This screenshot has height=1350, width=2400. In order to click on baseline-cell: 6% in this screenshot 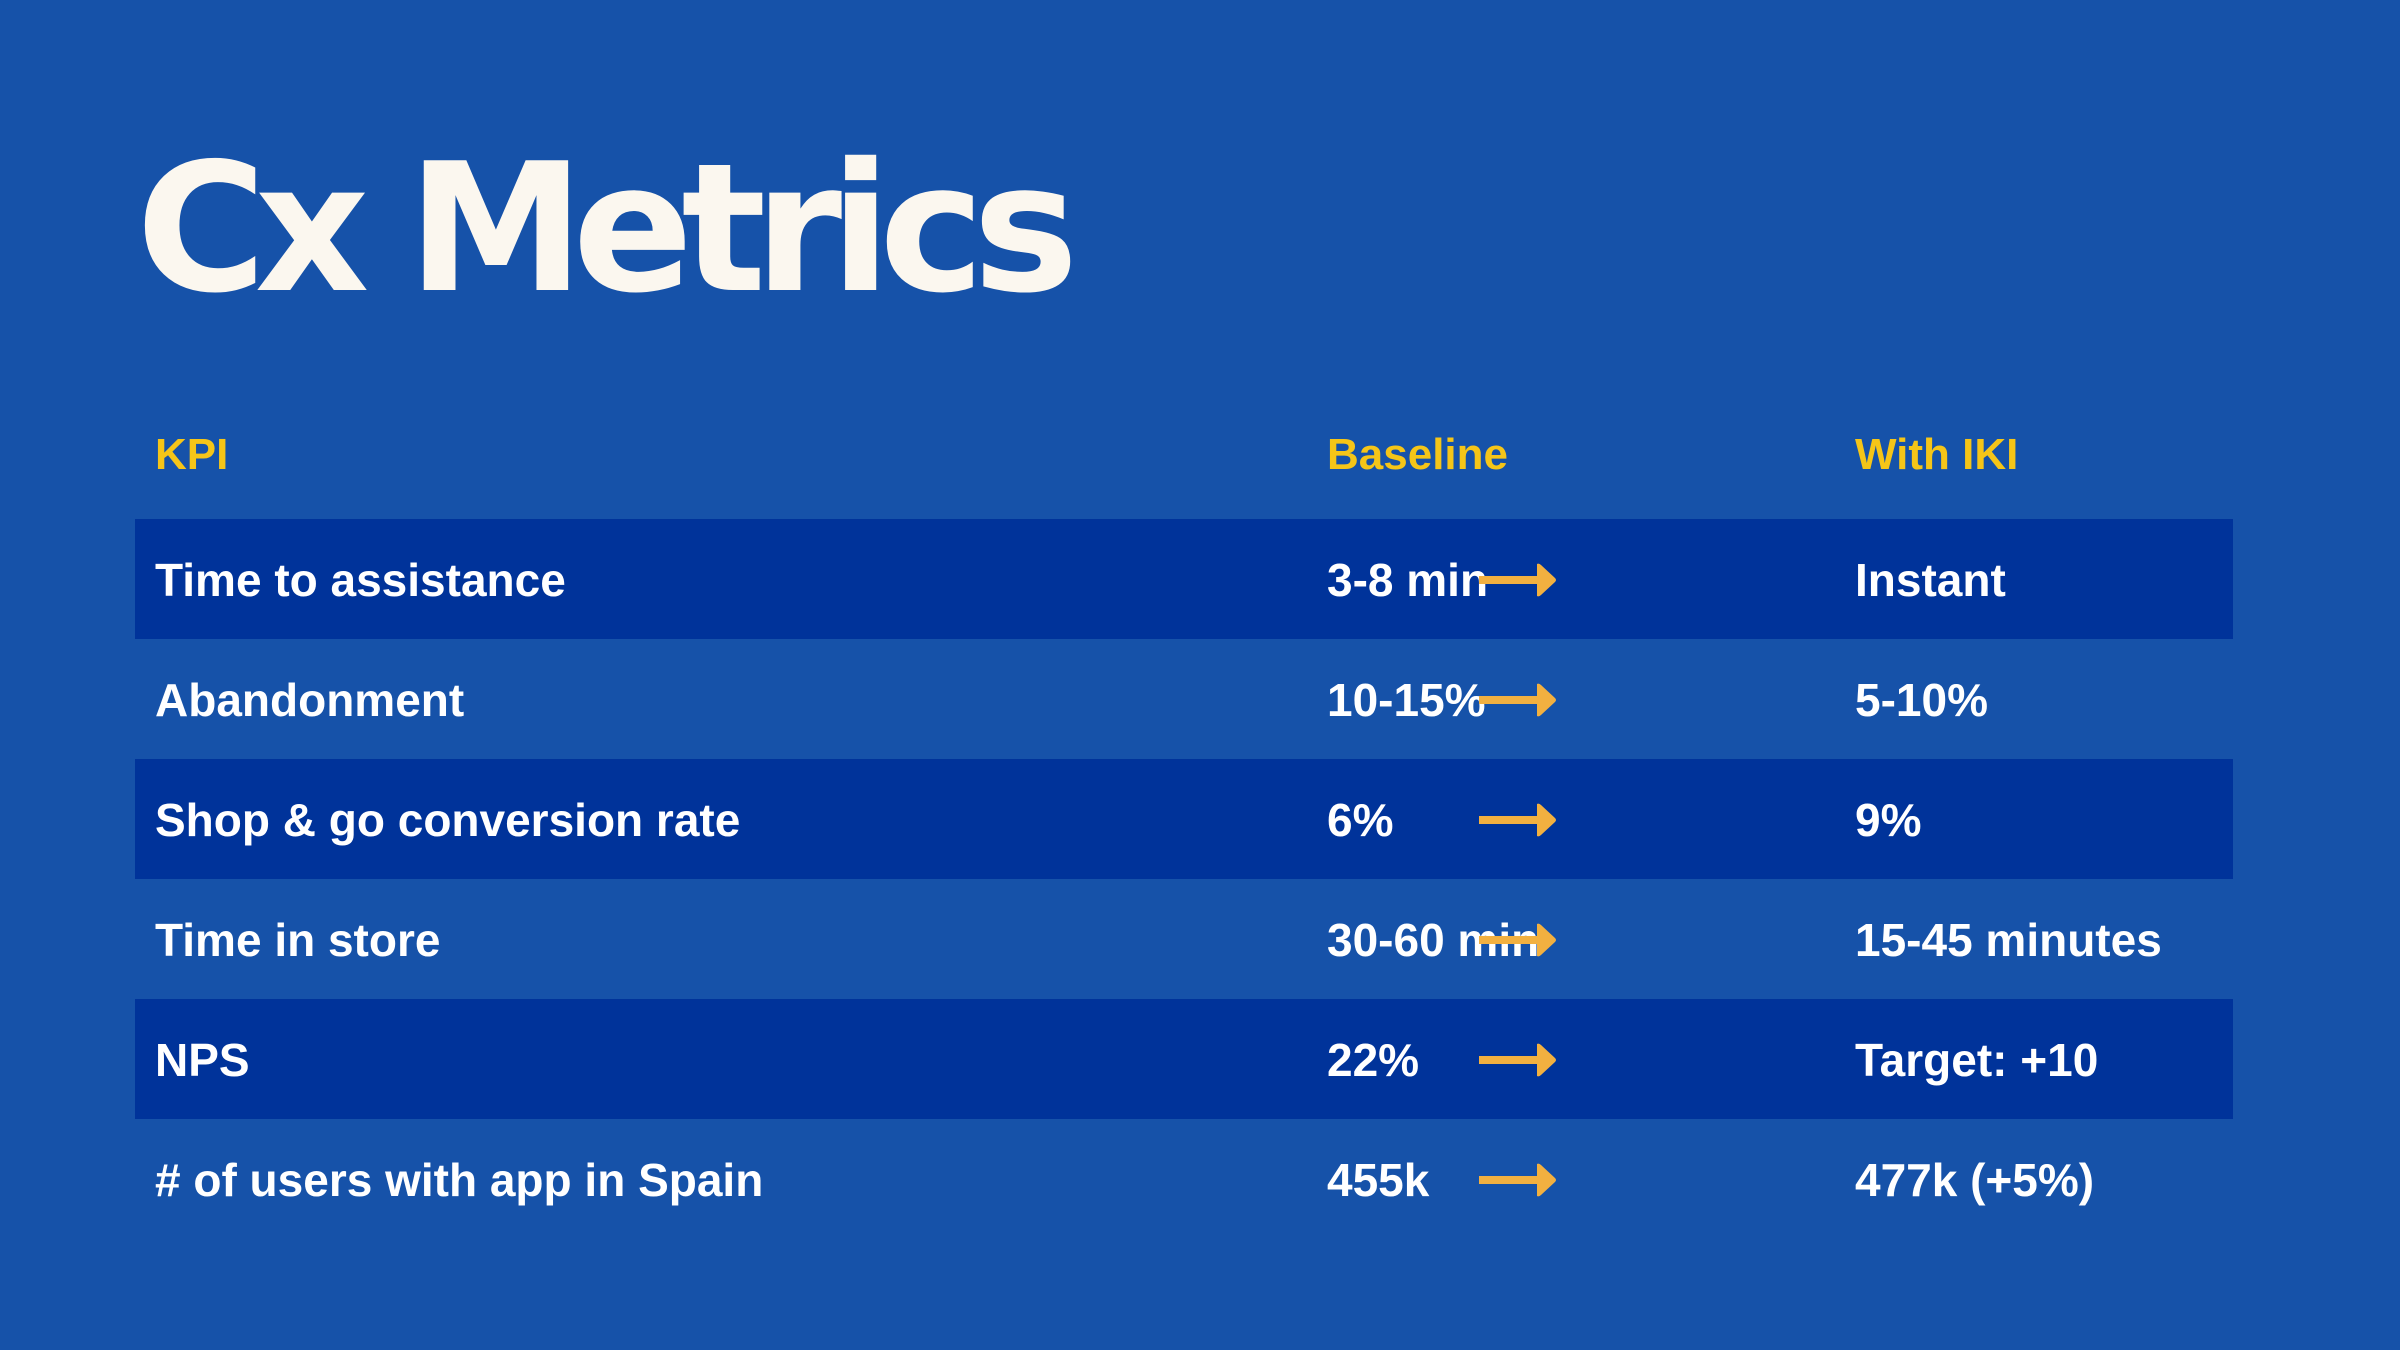, I will do `click(1360, 820)`.